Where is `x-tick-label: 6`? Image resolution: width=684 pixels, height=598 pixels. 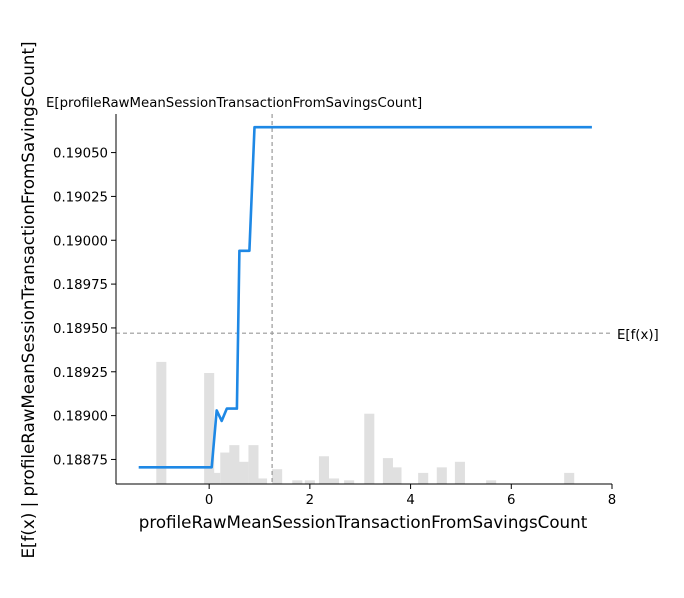
x-tick-label: 6 is located at coordinates (511, 500).